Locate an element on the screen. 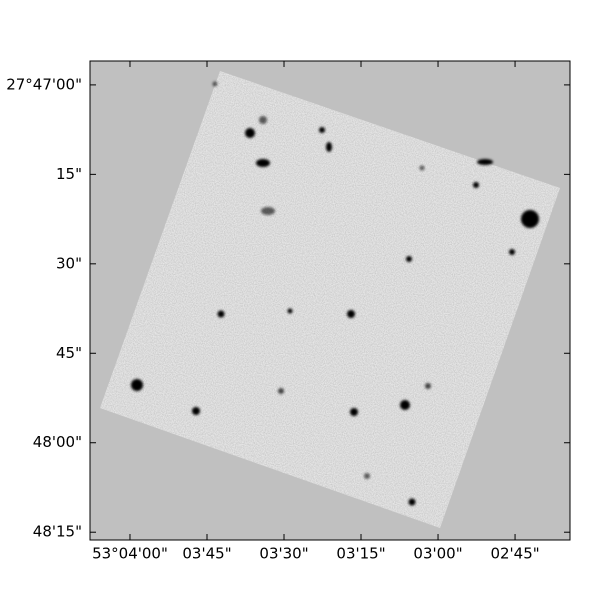 Image resolution: width=600 pixels, height=600 pixels. y-tick-label: 45" is located at coordinates (69, 353).